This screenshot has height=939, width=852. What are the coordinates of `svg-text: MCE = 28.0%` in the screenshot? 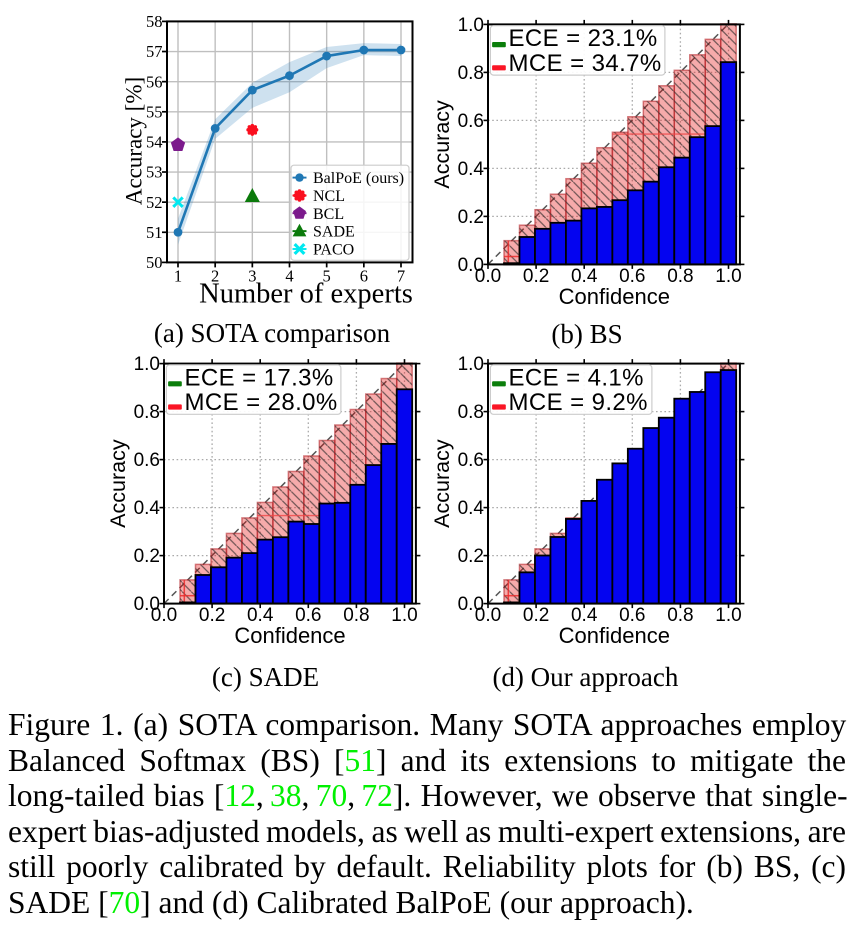 It's located at (261, 402).